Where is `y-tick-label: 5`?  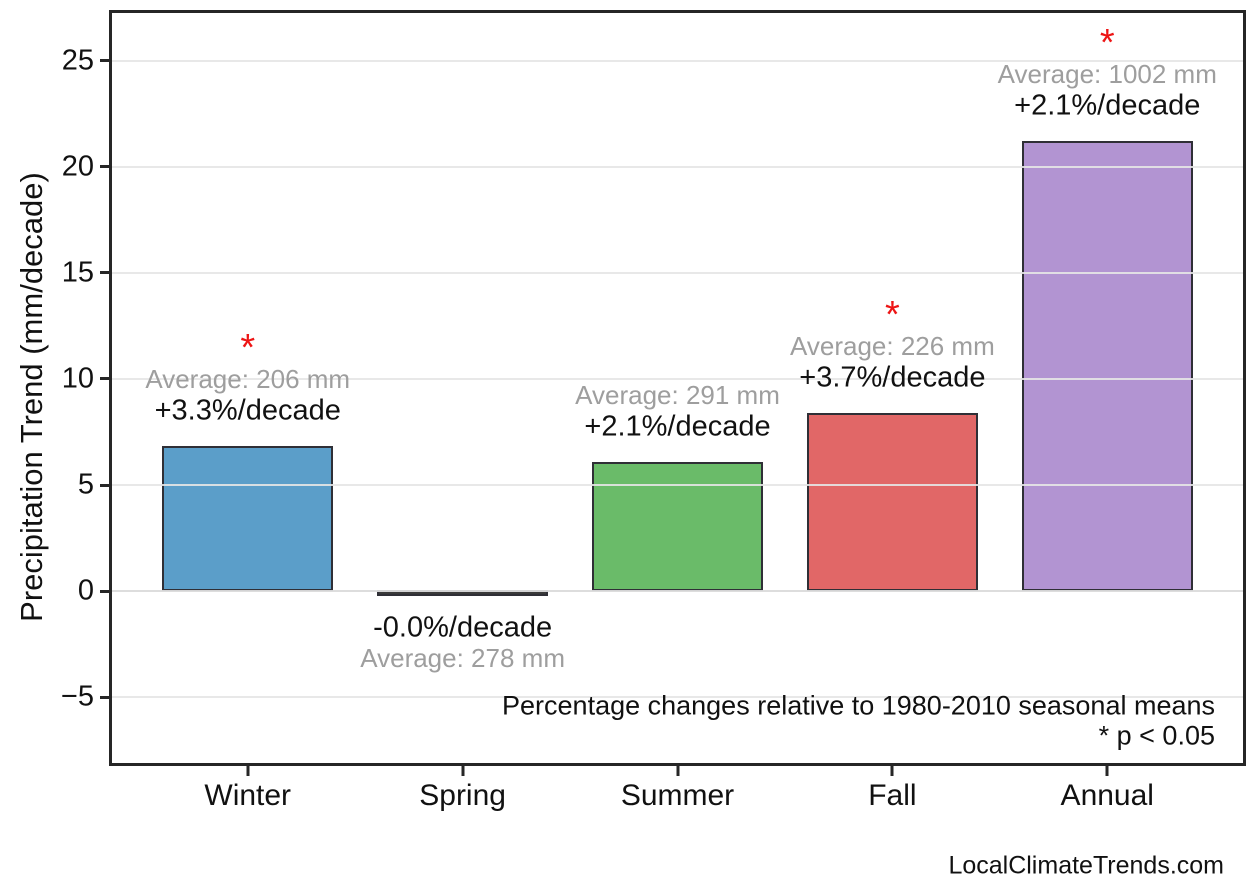
y-tick-label: 5 is located at coordinates (85, 484).